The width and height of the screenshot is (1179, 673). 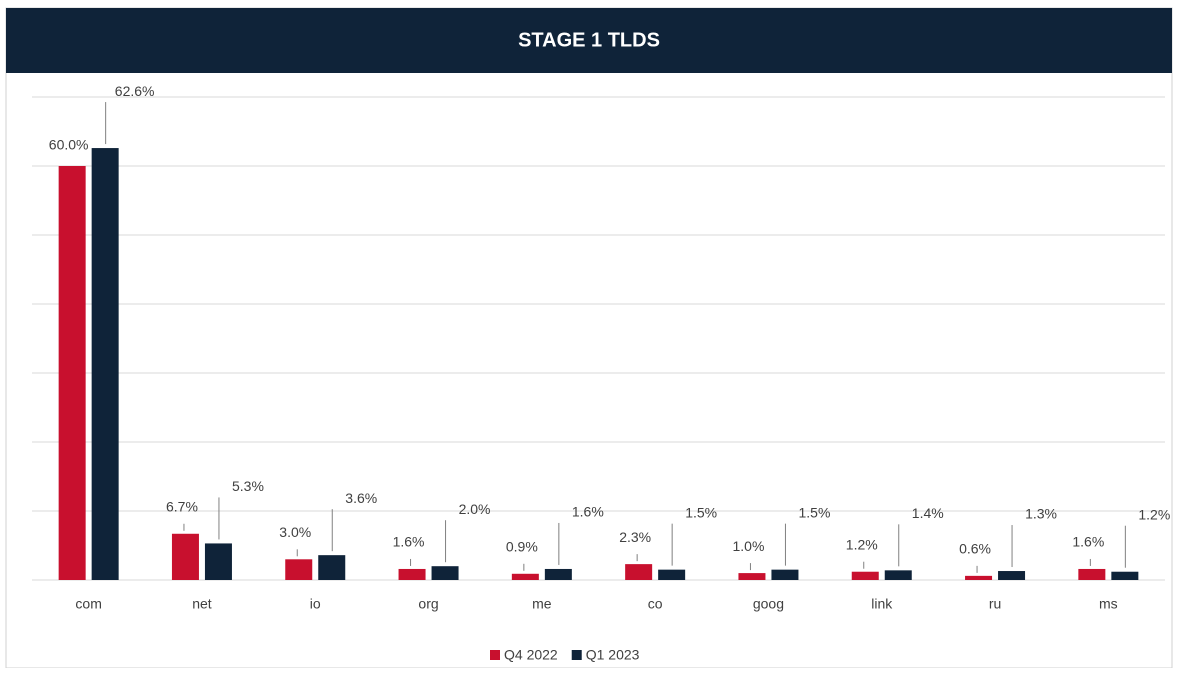 I want to click on title-band, so click(x=589, y=40).